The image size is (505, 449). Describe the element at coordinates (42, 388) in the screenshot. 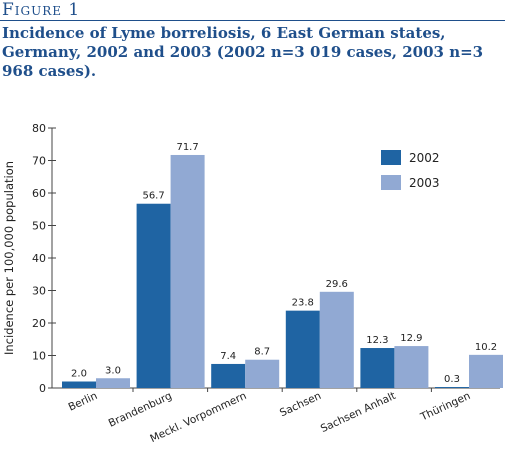

I see `y-tick-label: 0` at that location.